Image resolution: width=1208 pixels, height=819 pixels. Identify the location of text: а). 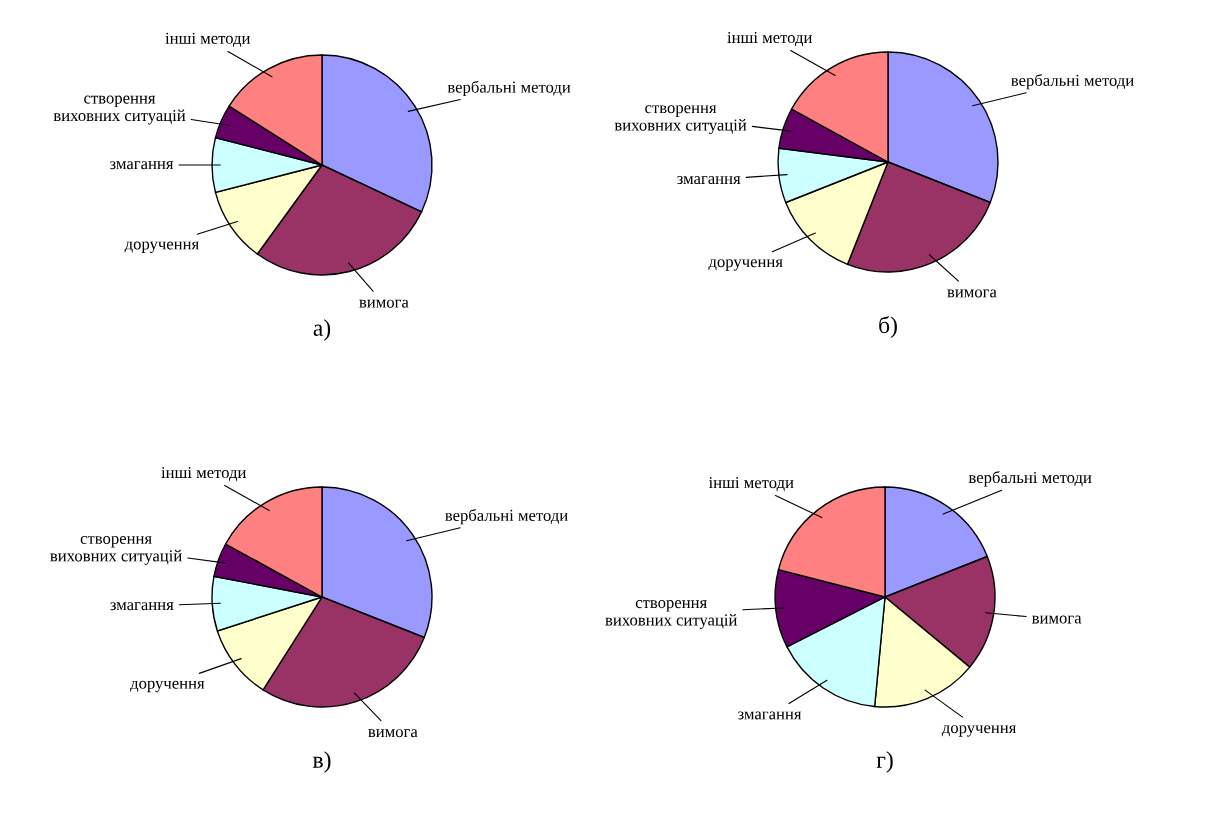
(322, 330).